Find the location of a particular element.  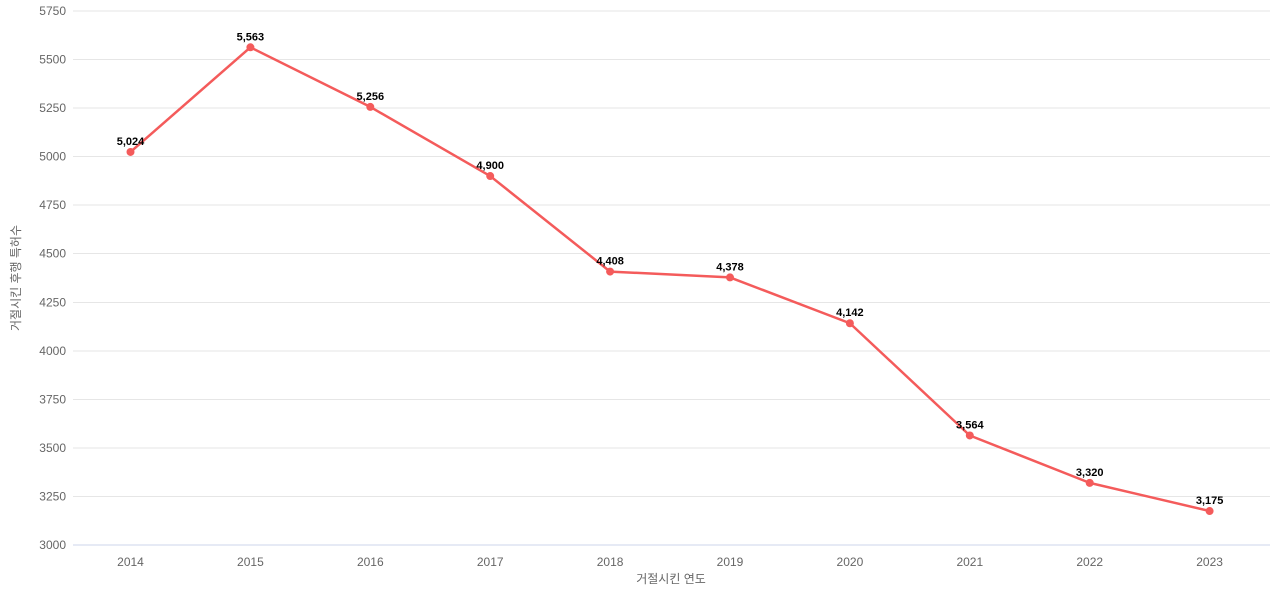

data-label: 5,256 is located at coordinates (371, 97).